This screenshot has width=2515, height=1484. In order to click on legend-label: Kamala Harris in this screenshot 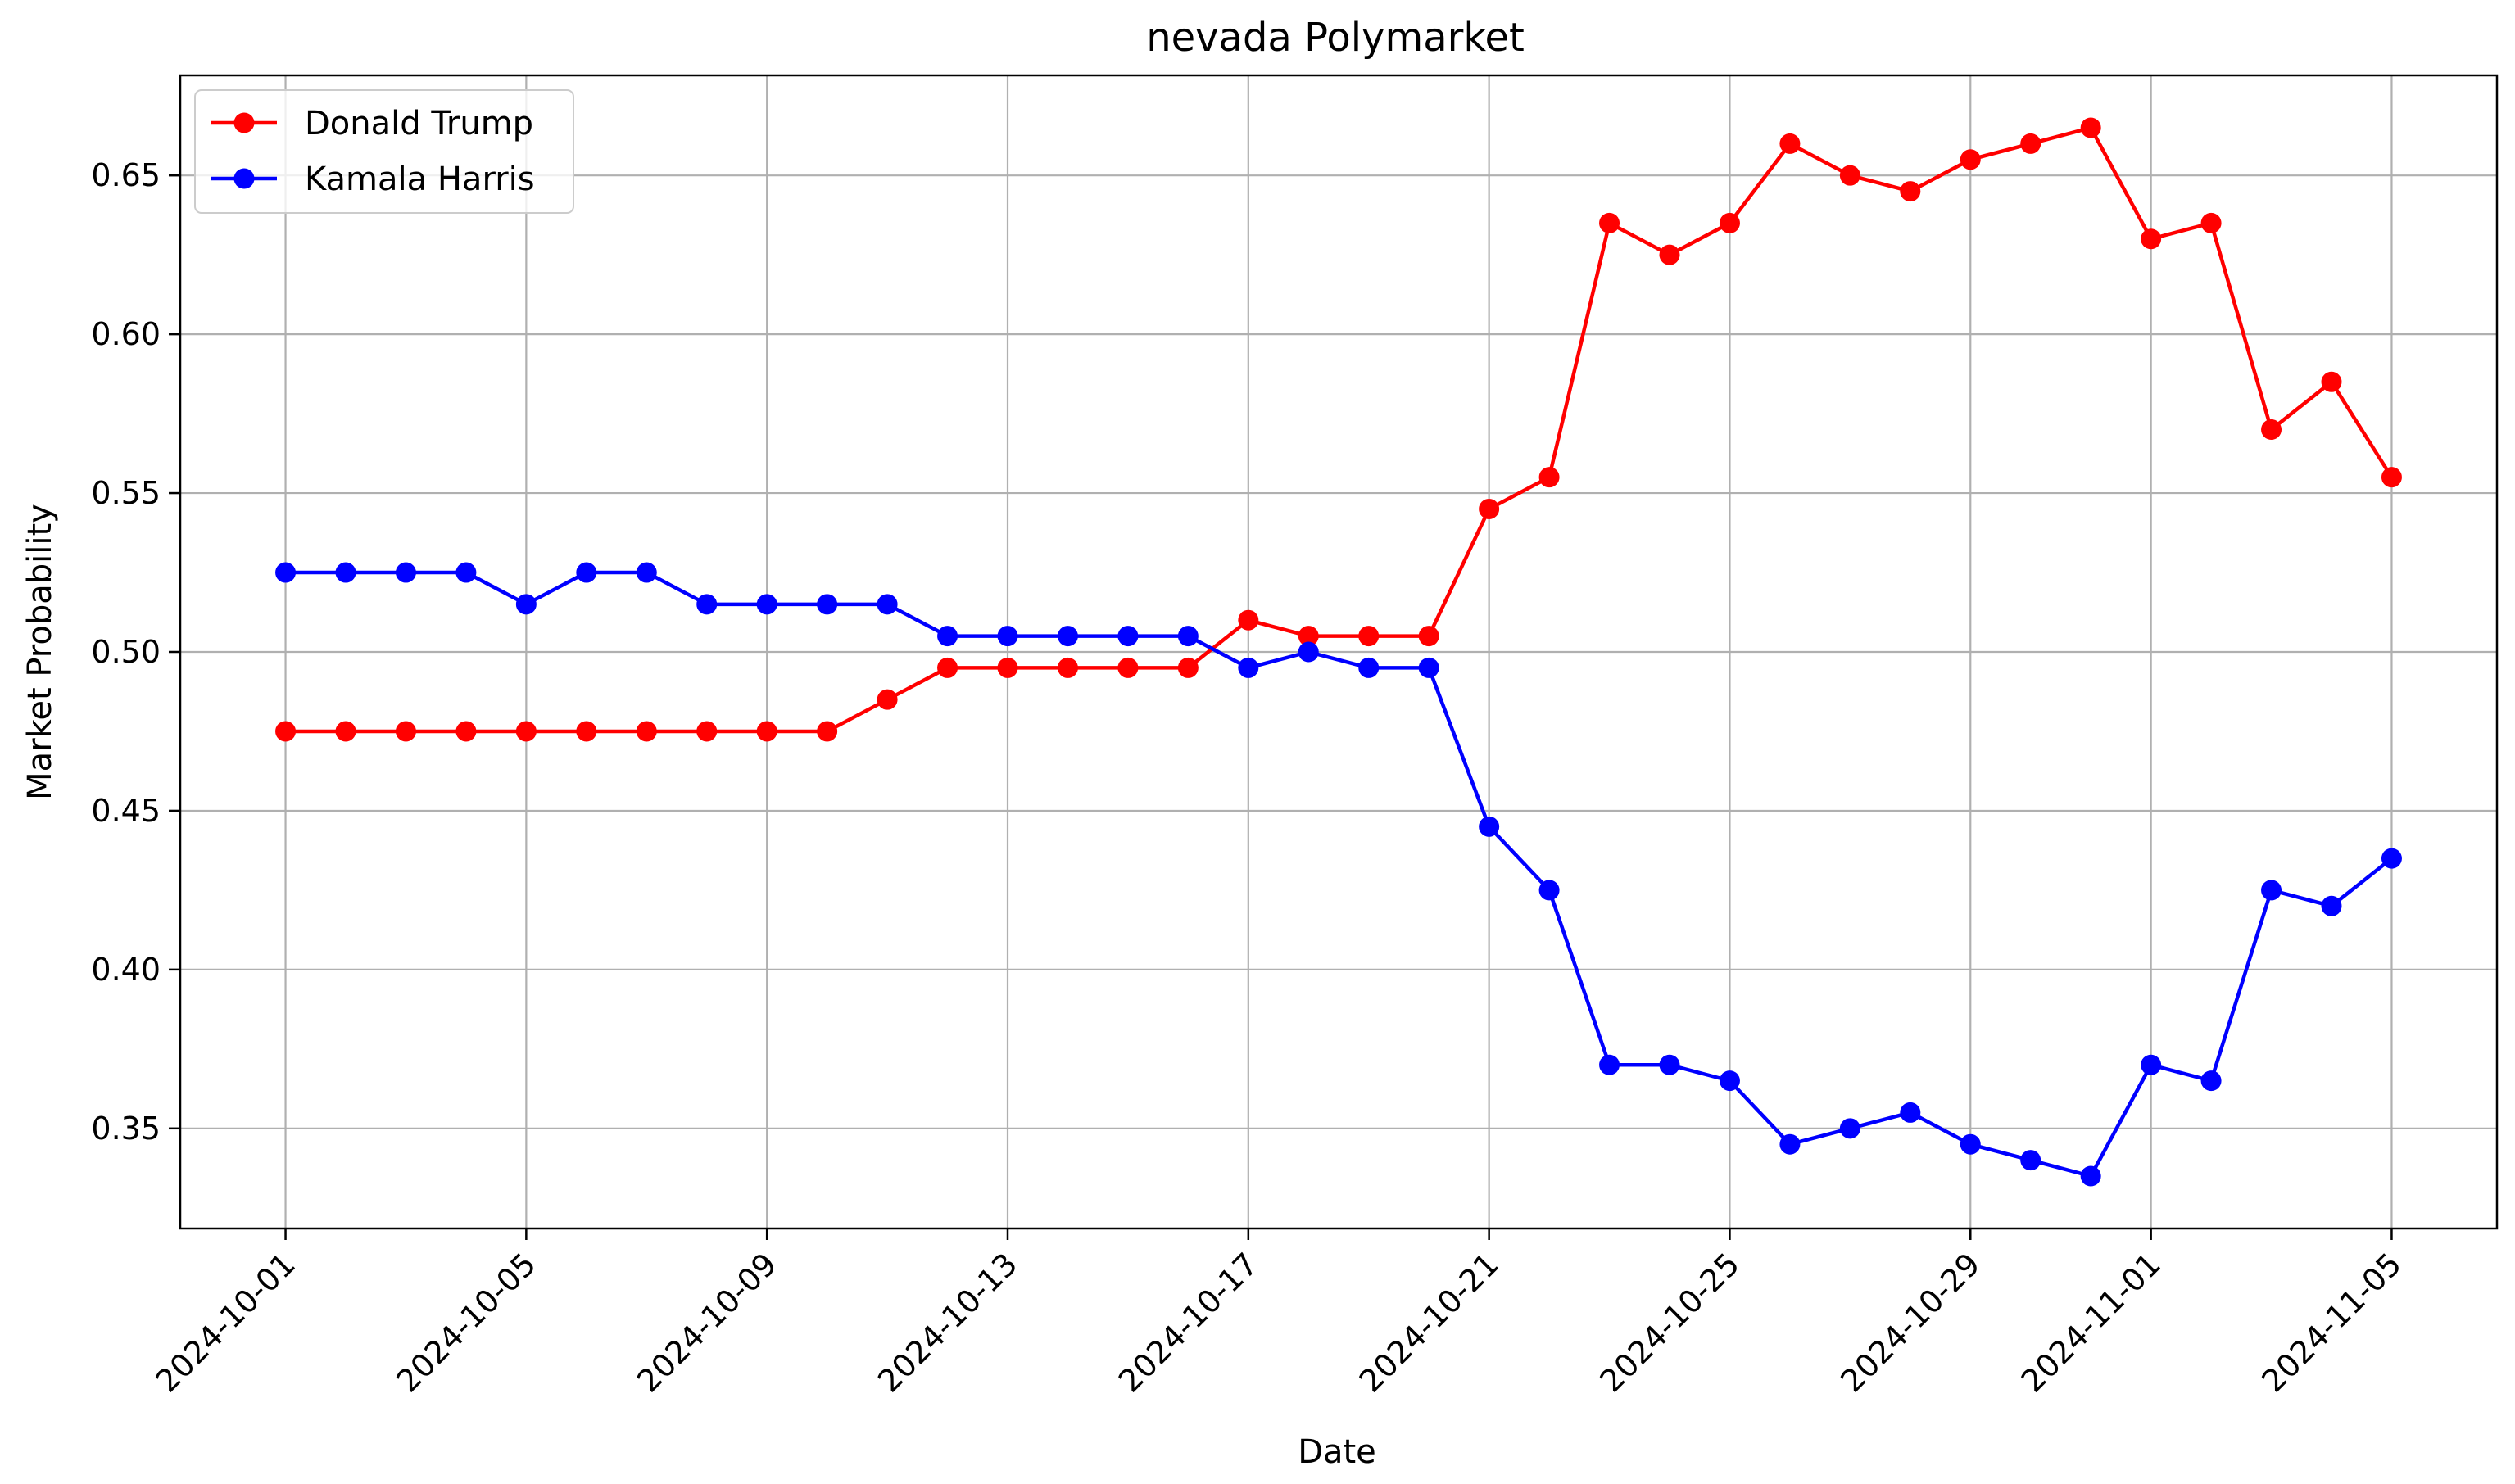, I will do `click(420, 179)`.